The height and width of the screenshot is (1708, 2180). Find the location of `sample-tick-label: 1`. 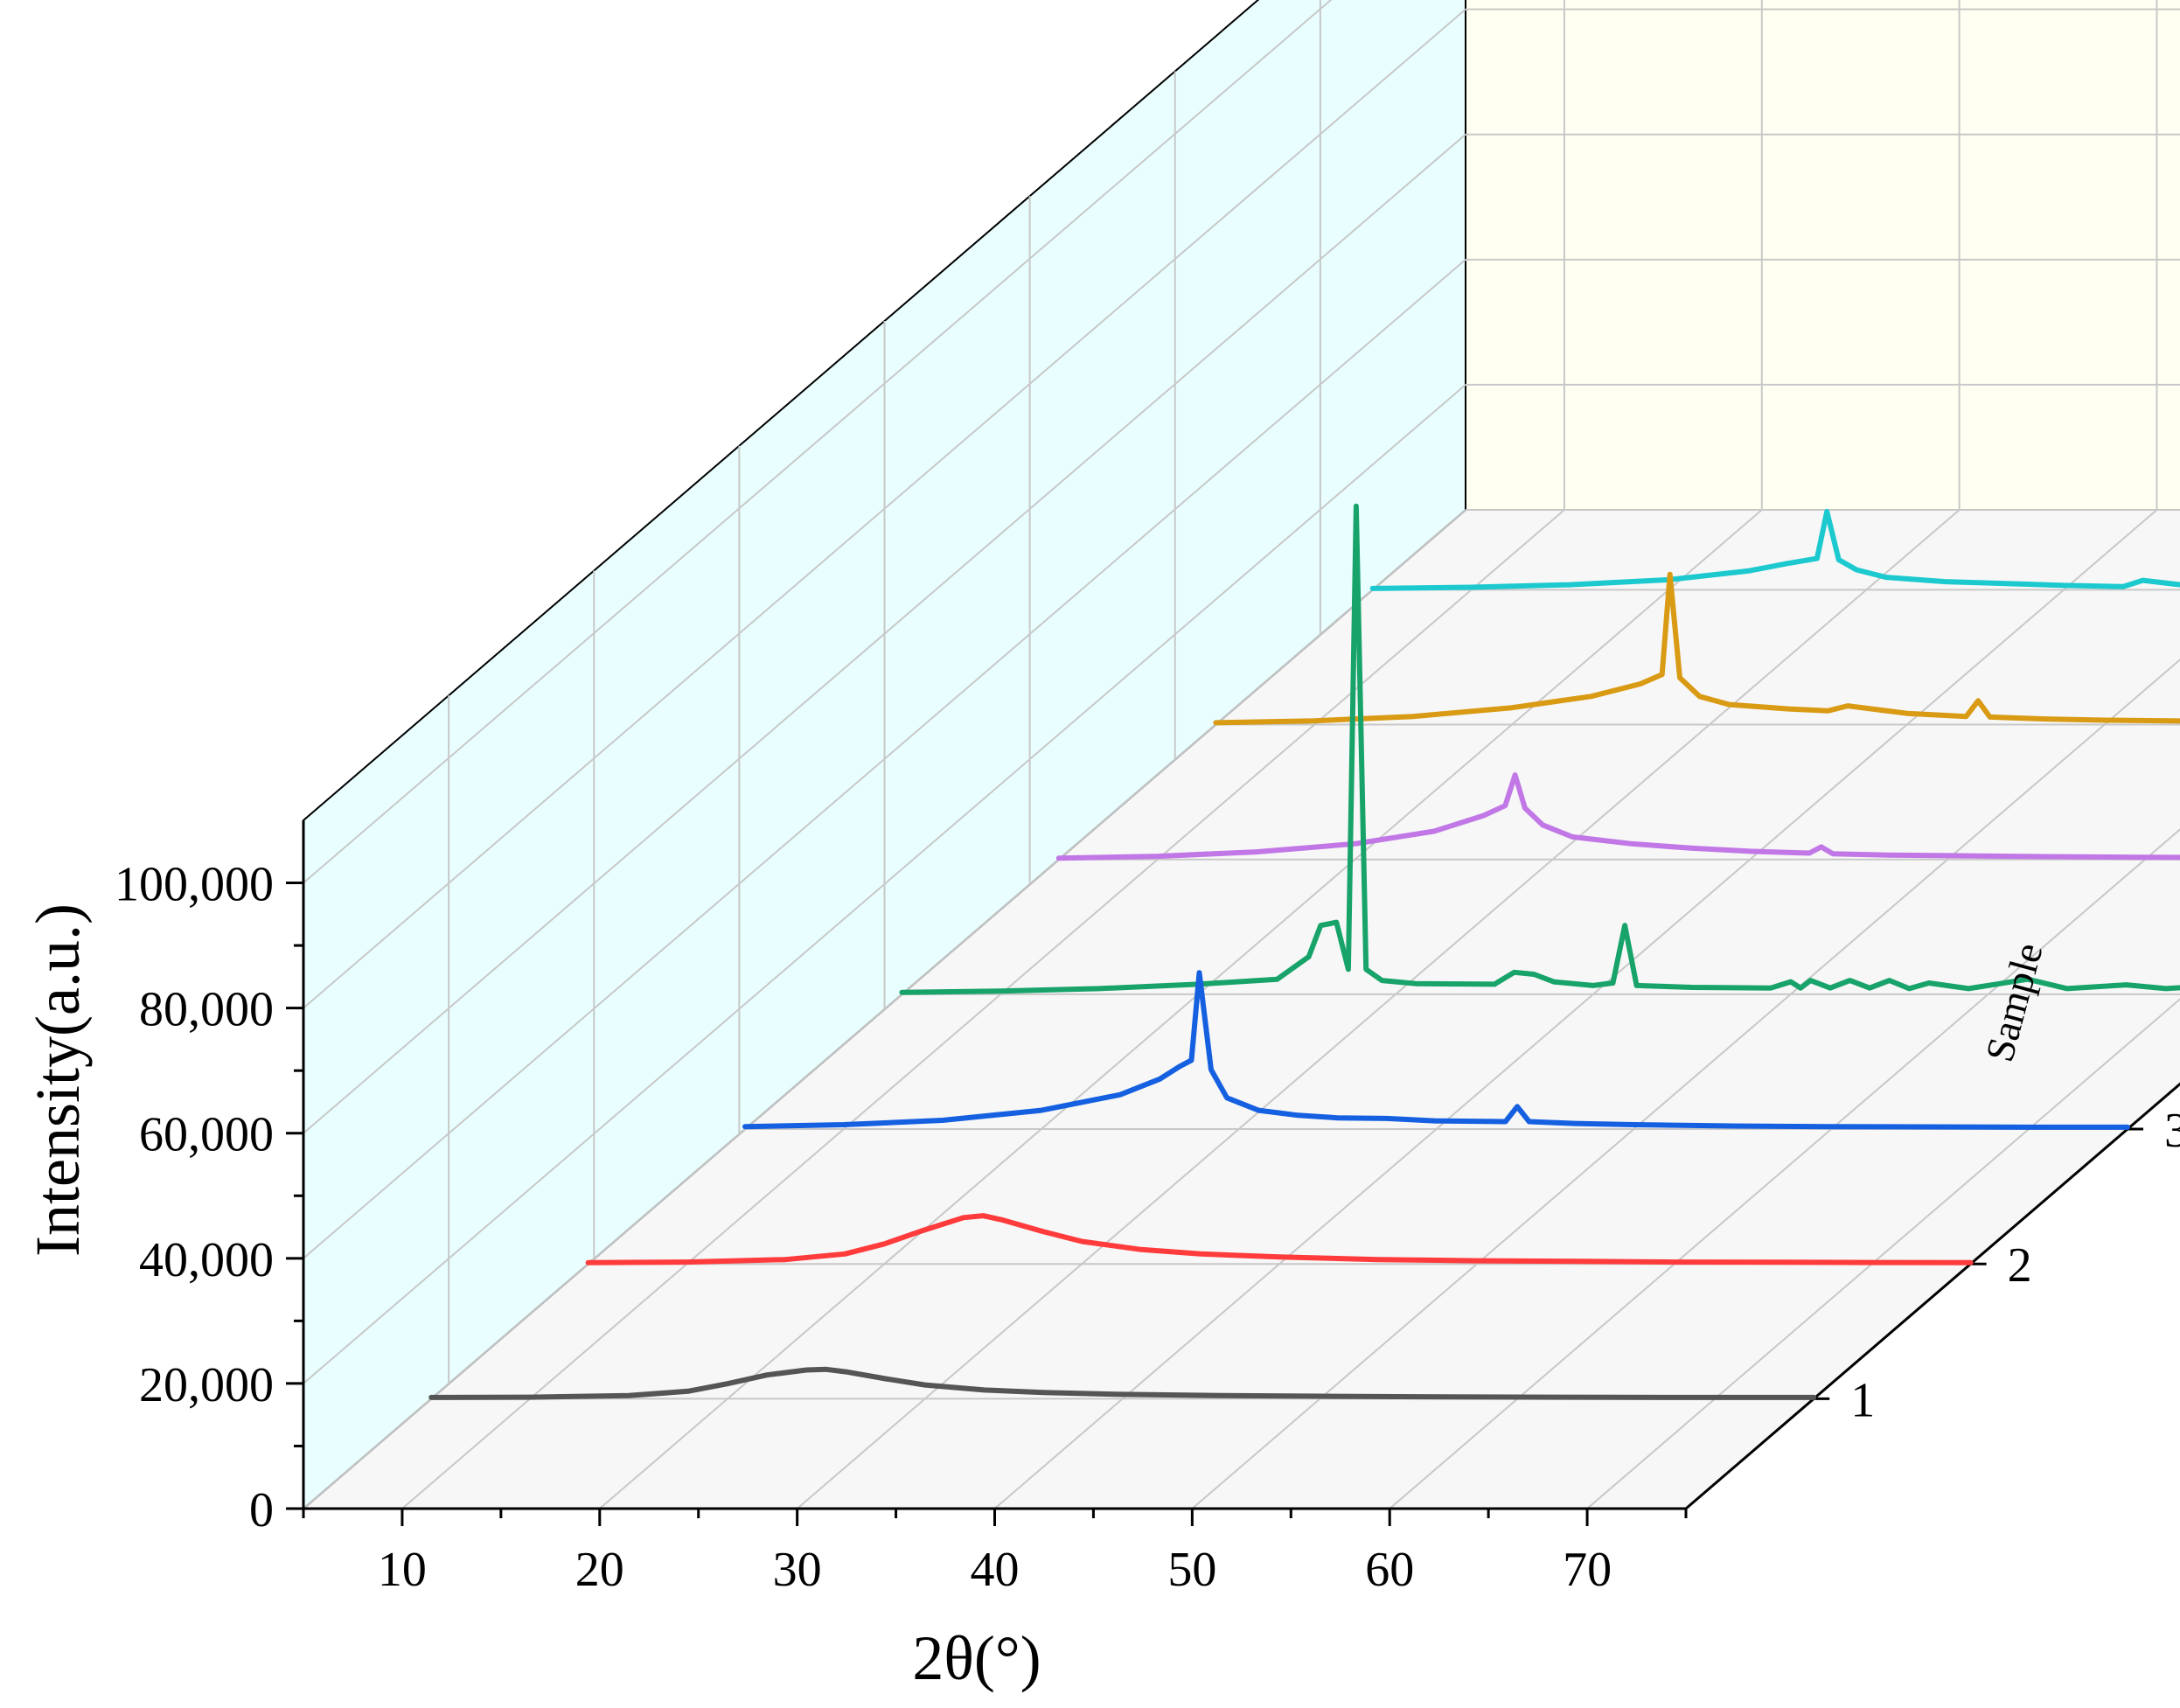

sample-tick-label: 1 is located at coordinates (1863, 1400).